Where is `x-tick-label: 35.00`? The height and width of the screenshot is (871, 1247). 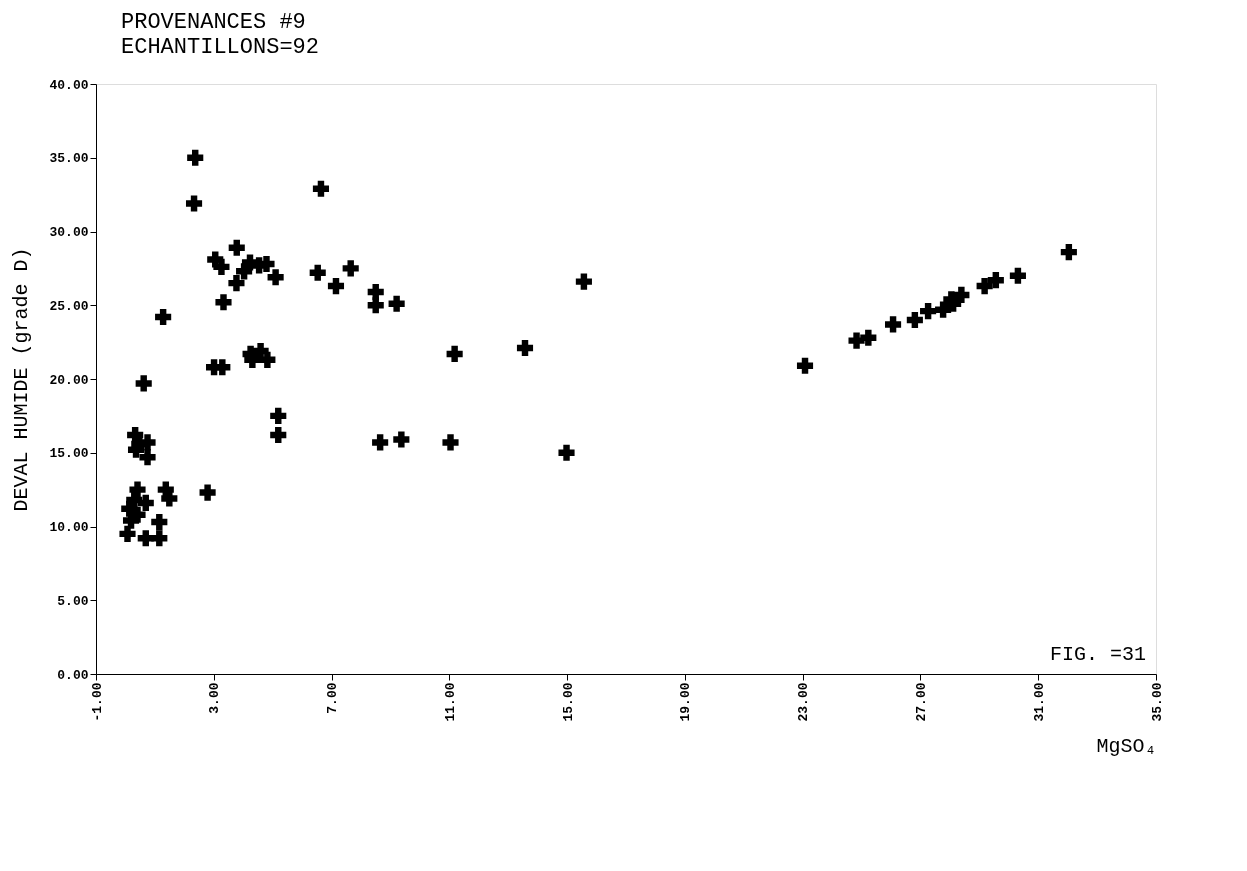 x-tick-label: 35.00 is located at coordinates (1157, 702).